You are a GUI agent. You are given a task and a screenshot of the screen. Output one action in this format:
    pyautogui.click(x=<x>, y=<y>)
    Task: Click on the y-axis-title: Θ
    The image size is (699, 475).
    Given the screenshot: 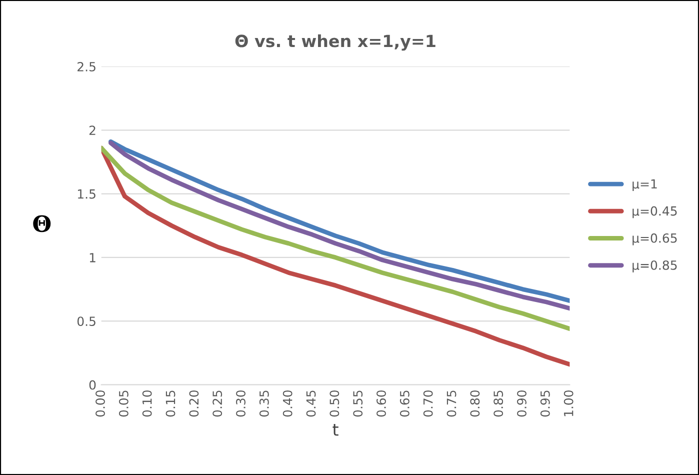 What is the action you would take?
    pyautogui.click(x=42, y=223)
    